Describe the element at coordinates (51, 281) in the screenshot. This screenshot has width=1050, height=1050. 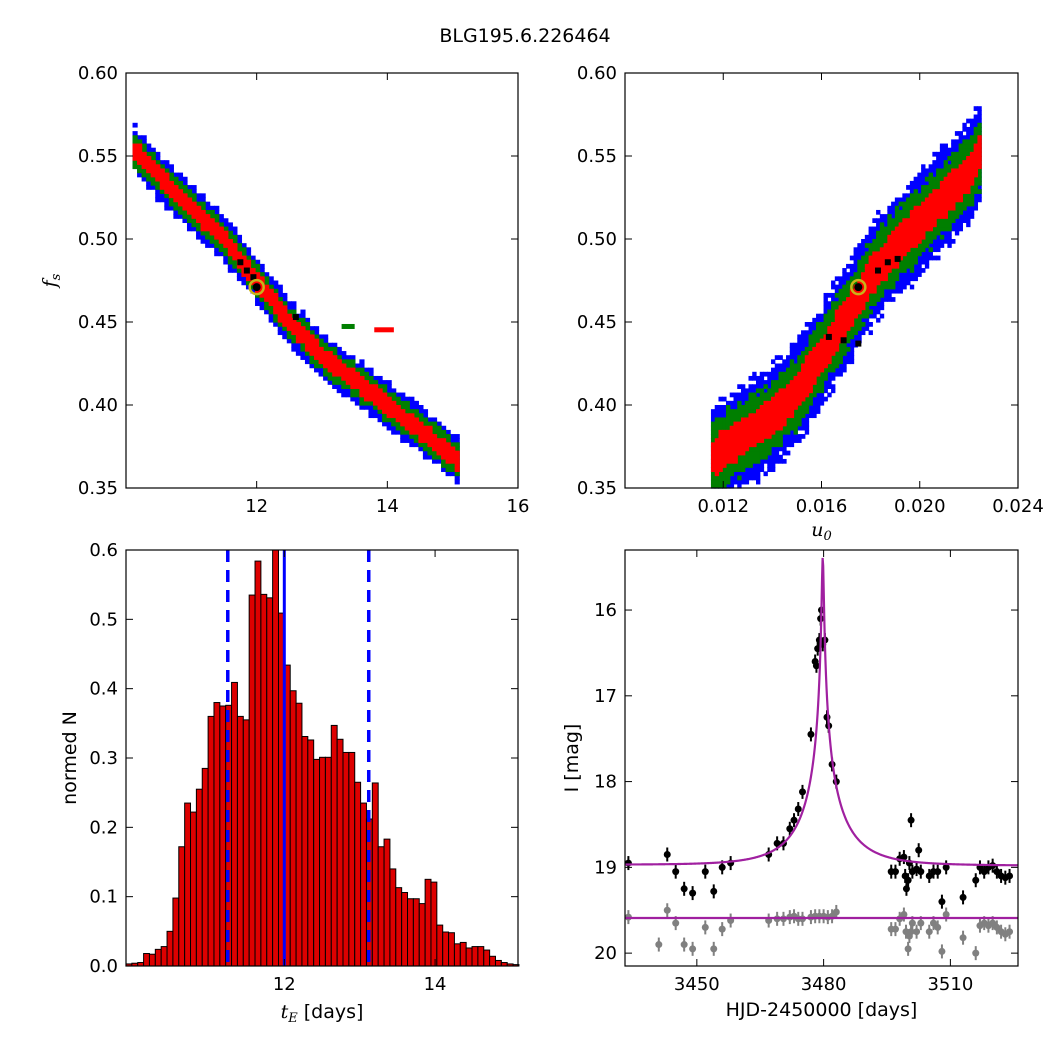
I see `y-axis-label: fs` at that location.